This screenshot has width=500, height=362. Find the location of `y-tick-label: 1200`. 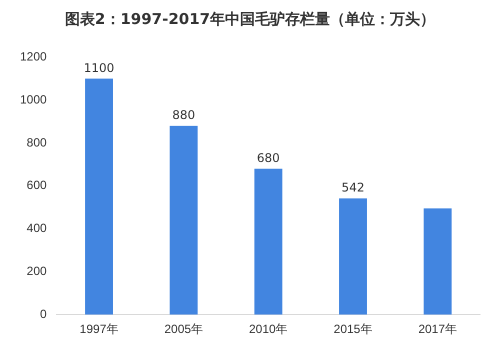

y-tick-label: 1200 is located at coordinates (34, 57).